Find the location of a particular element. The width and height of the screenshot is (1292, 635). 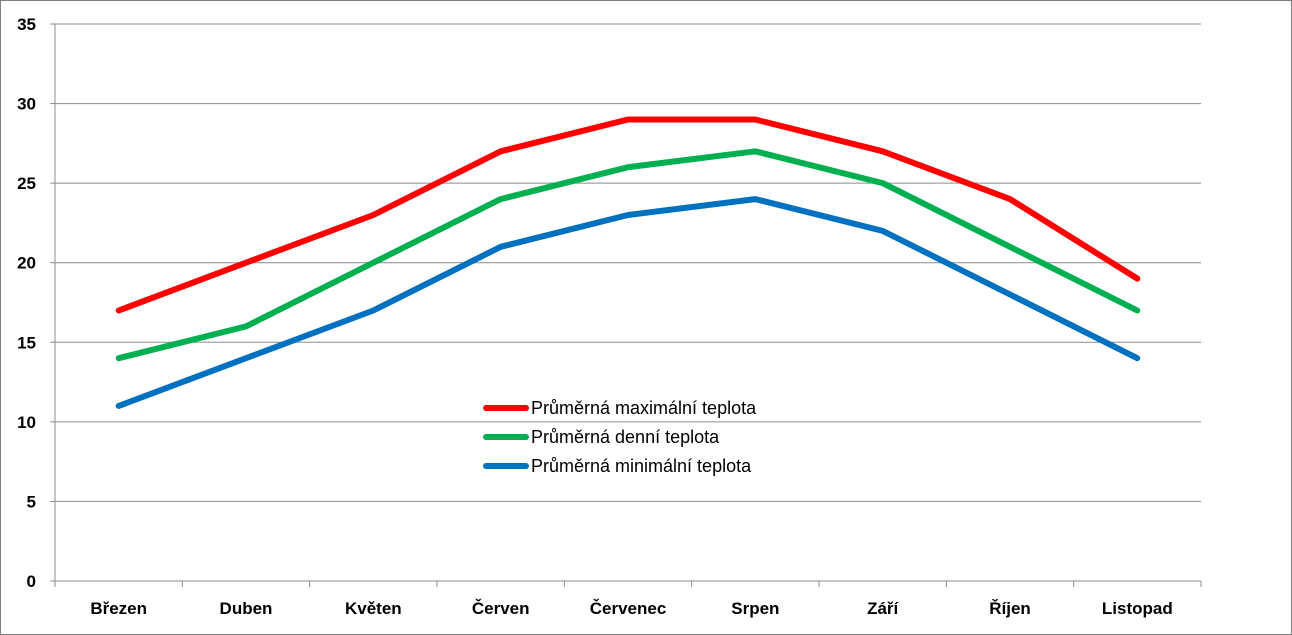

legend-label: Průměrná maximální teplota is located at coordinates (644, 408).